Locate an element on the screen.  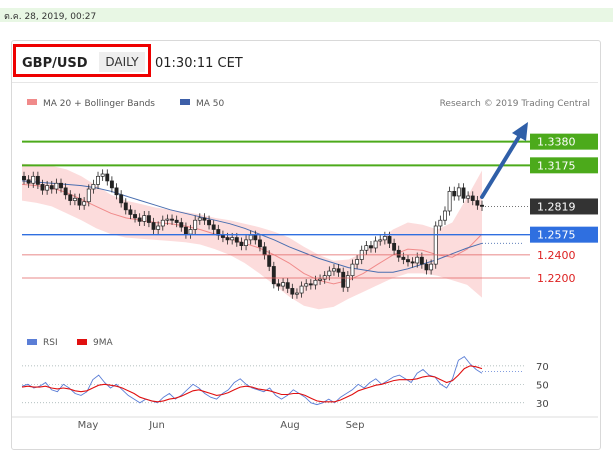
header-divider is located at coordinates (305, 82).